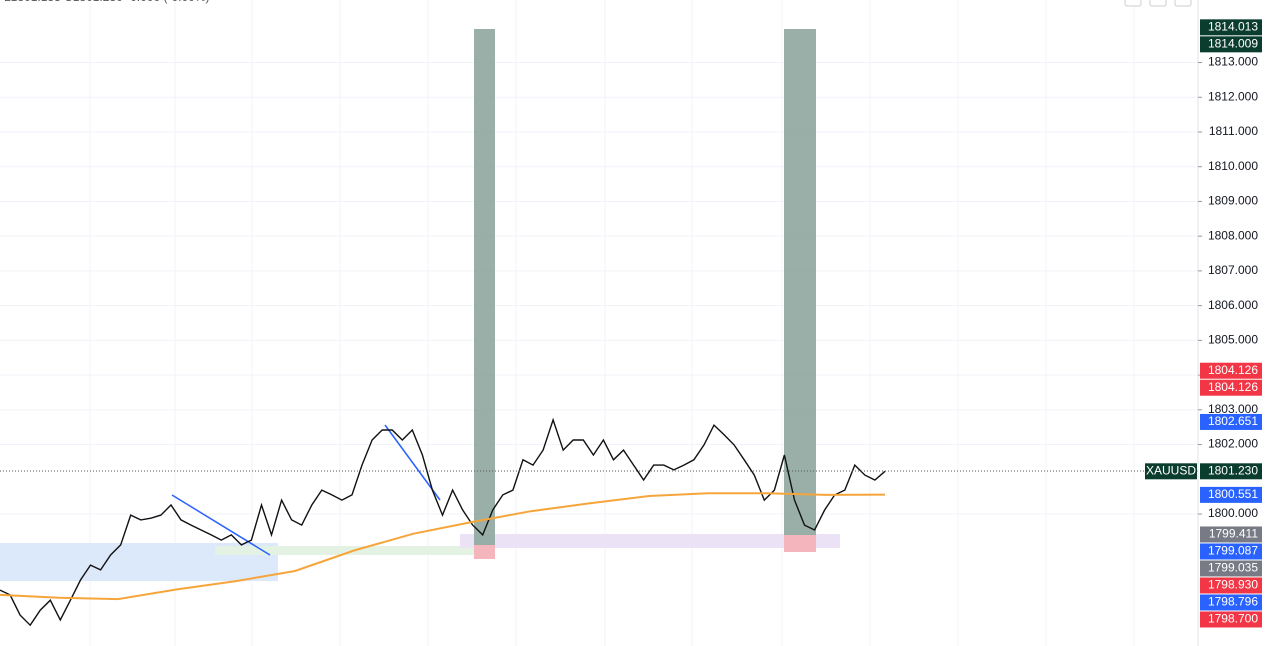 The height and width of the screenshot is (646, 1280). I want to click on y-tick-label: 1802.000, so click(1233, 444).